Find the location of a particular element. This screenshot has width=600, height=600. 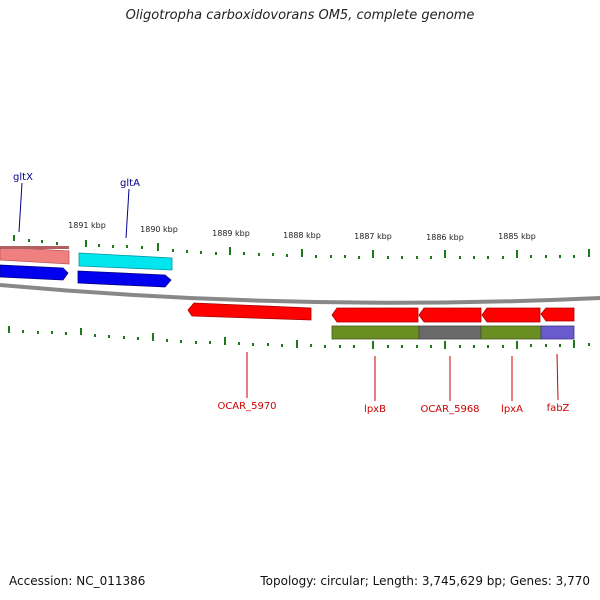

gene-label-fabz: fabZ is located at coordinates (558, 408).